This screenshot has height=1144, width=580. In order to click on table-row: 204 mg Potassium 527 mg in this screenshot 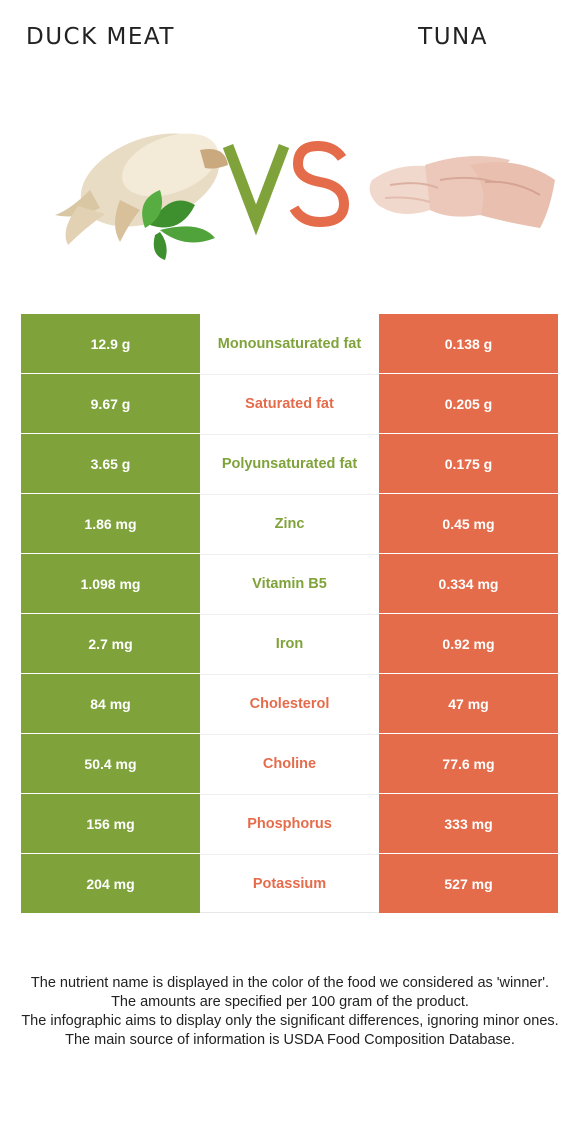, I will do `click(289, 883)`.